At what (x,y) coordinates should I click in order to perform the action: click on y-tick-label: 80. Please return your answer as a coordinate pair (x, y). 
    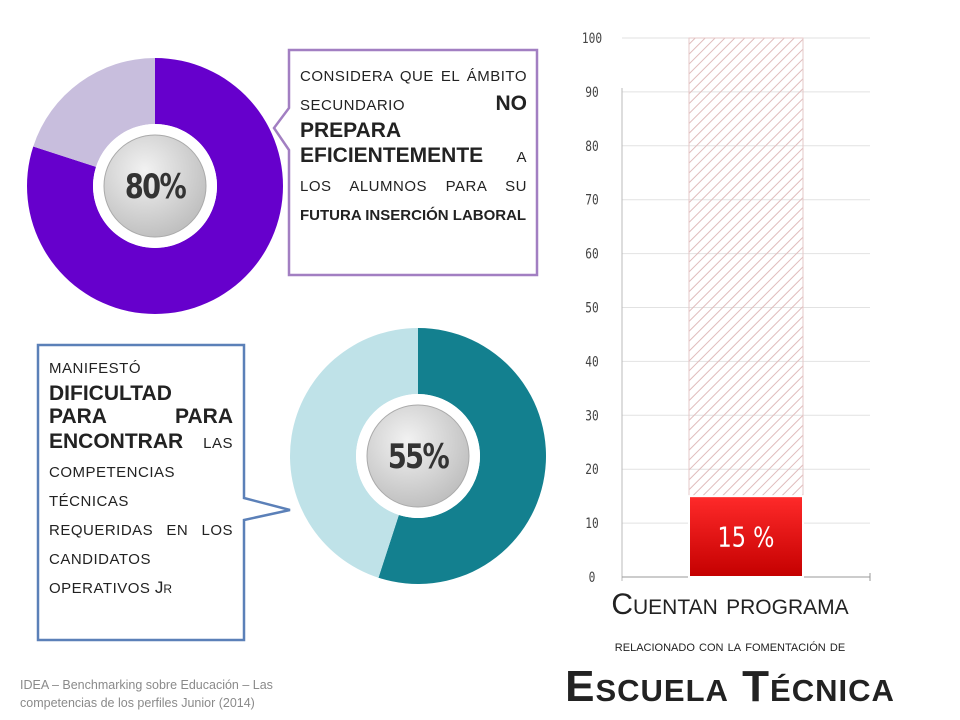
    Looking at the image, I should click on (591, 146).